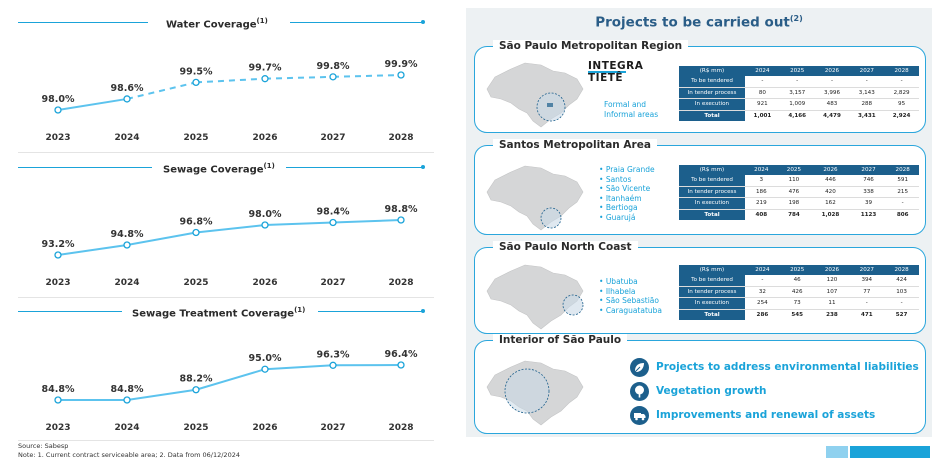 This screenshot has width=941, height=468. What do you see at coordinates (219, 169) in the screenshot?
I see `chart-title-sewage: Sewage Coverage(1)` at bounding box center [219, 169].